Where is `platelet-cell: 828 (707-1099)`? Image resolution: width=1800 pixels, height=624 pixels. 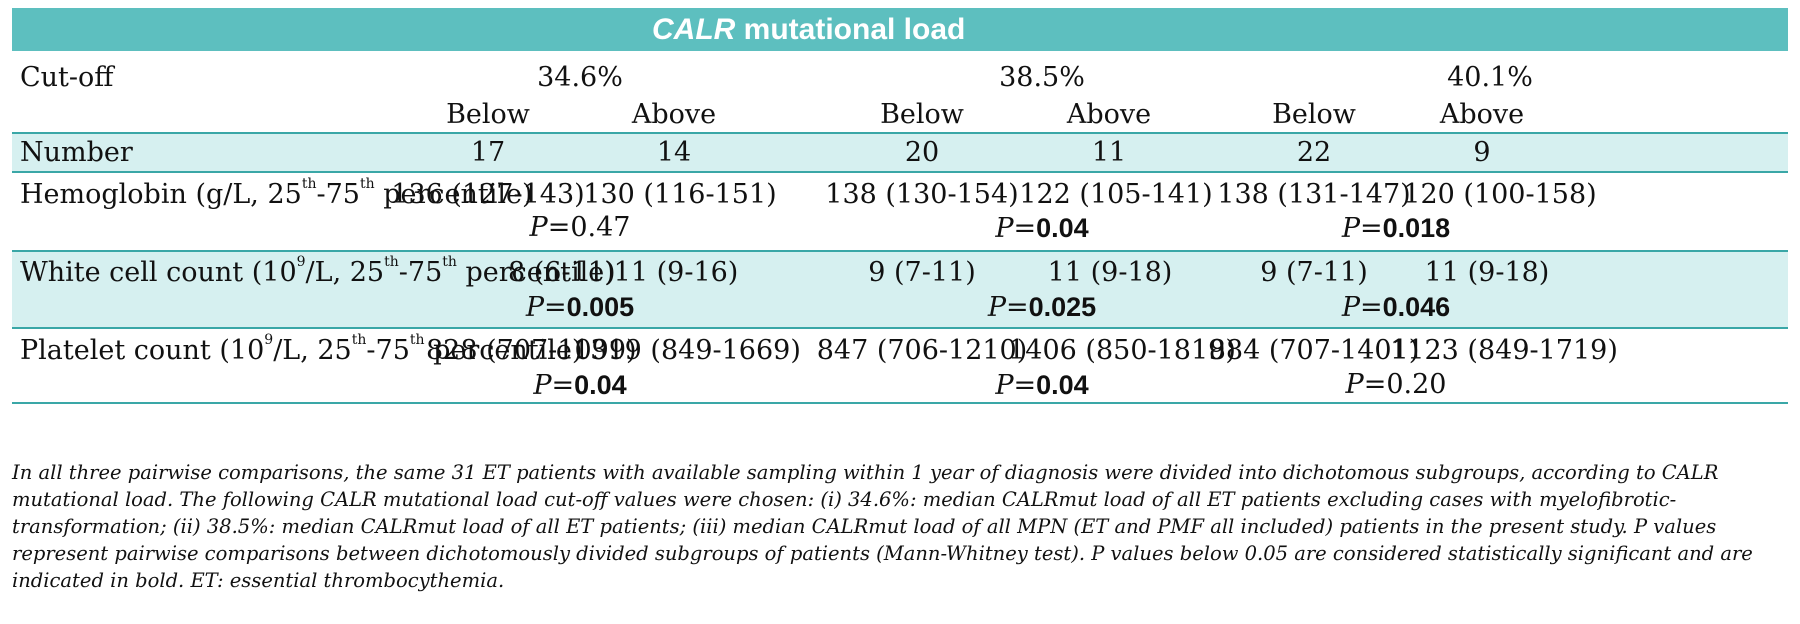
platelet-cell: 828 (707-1099) is located at coordinates (531, 350).